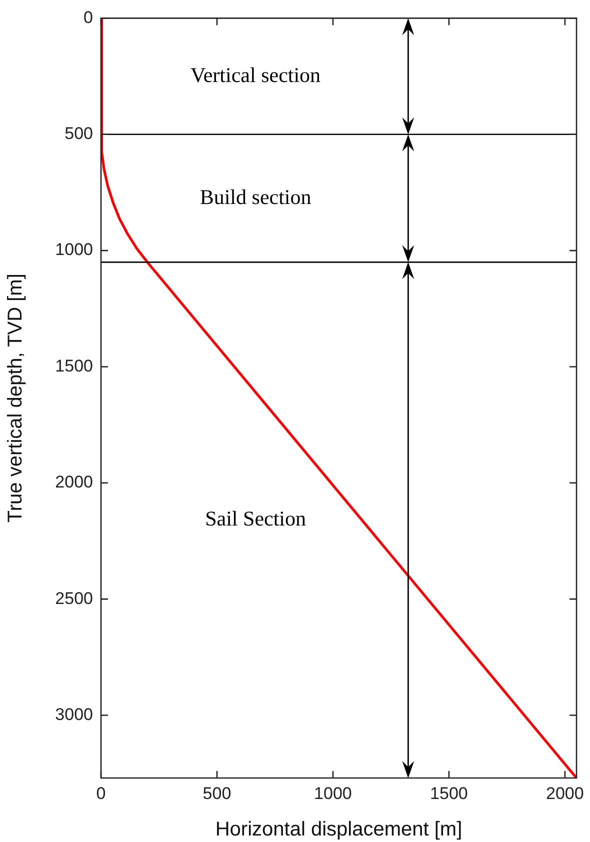  What do you see at coordinates (88, 17) in the screenshot?
I see `y-tick-label: 0` at bounding box center [88, 17].